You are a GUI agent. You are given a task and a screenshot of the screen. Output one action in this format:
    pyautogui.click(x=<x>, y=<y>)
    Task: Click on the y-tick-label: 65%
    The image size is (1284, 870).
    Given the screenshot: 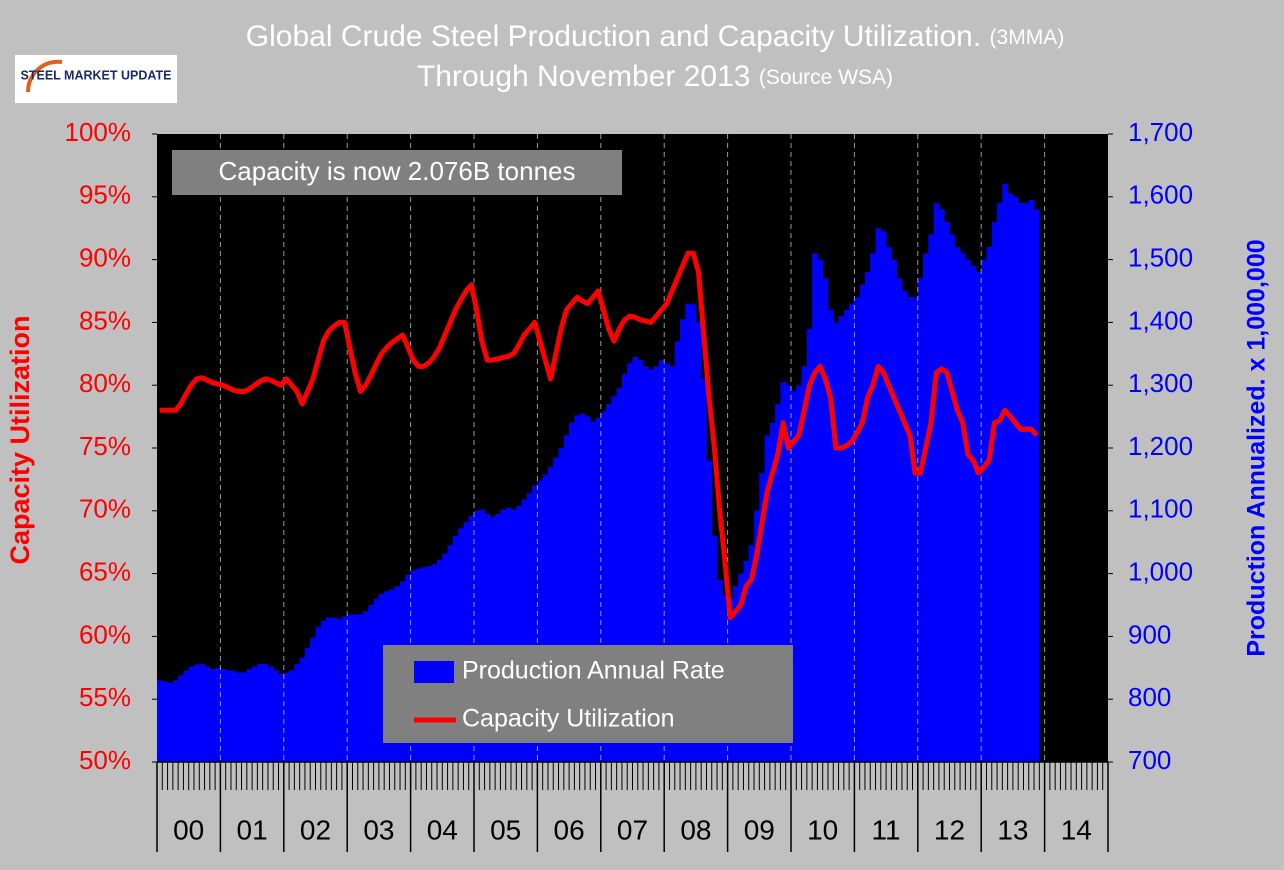 What is the action you would take?
    pyautogui.click(x=105, y=571)
    